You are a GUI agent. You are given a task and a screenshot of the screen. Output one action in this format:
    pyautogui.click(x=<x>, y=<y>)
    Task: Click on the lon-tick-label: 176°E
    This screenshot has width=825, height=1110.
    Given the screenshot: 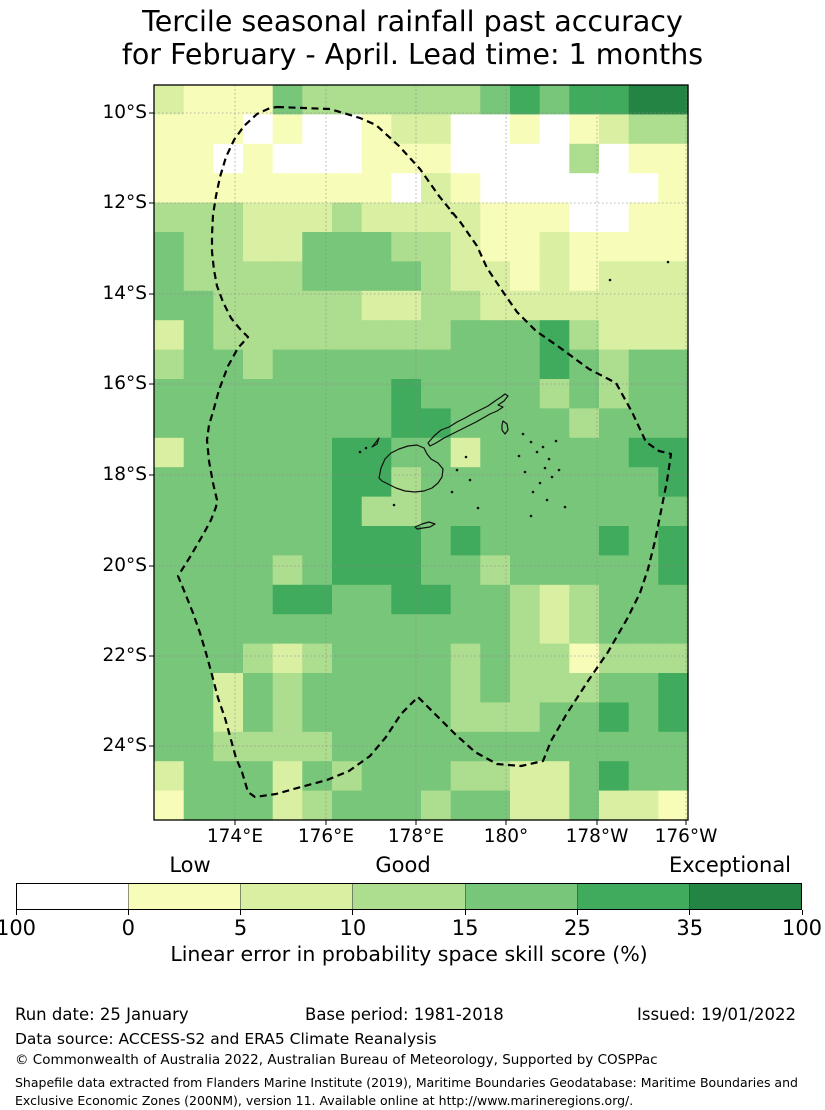 What is the action you would take?
    pyautogui.click(x=326, y=836)
    